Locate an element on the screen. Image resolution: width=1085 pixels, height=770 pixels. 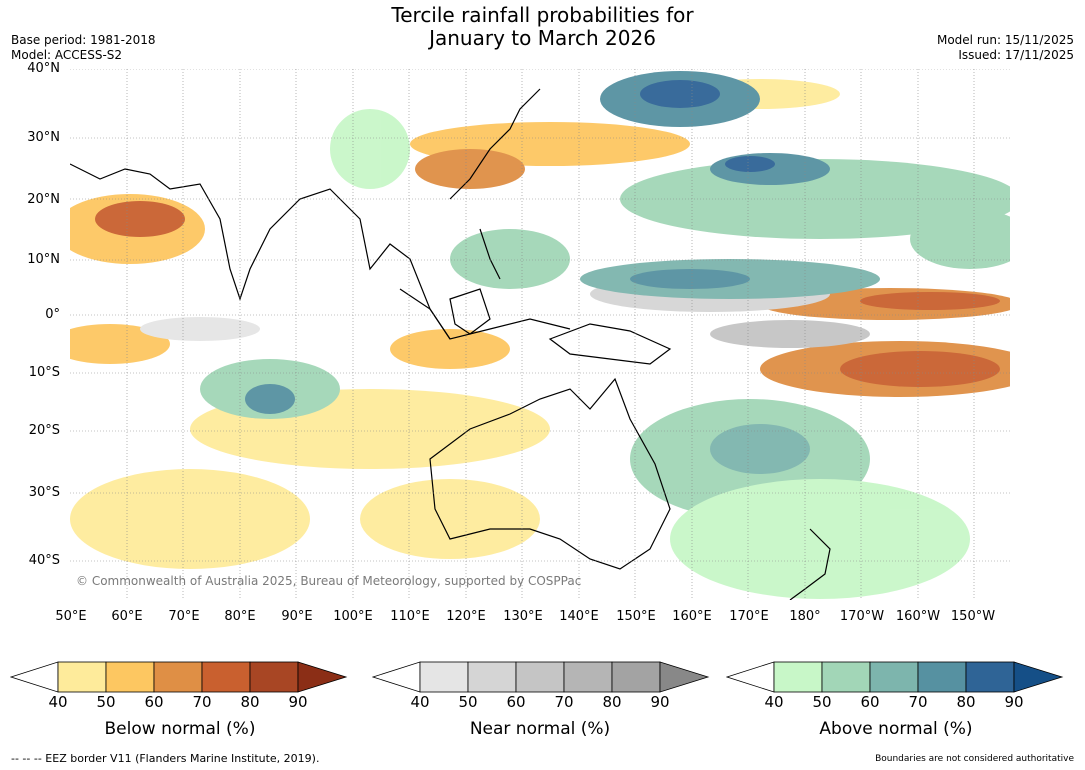
lat-label: 20°S is located at coordinates (44, 430).